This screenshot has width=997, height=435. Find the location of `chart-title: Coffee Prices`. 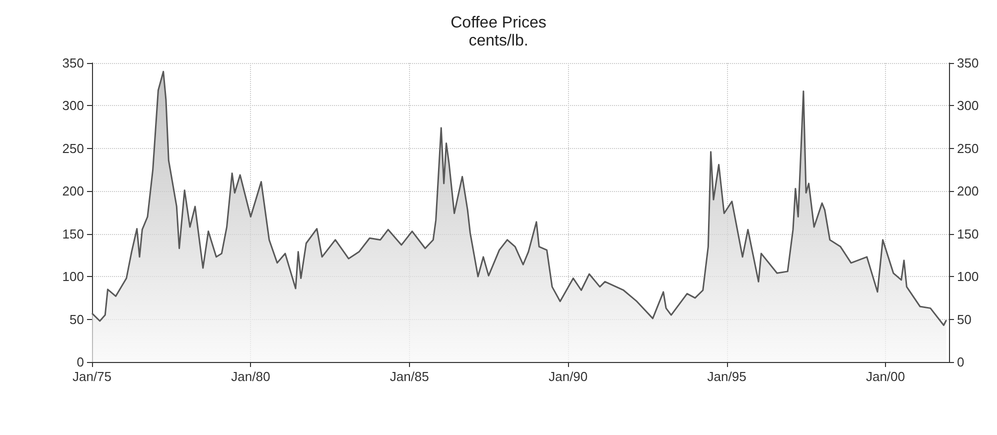

chart-title: Coffee Prices is located at coordinates (498, 23).